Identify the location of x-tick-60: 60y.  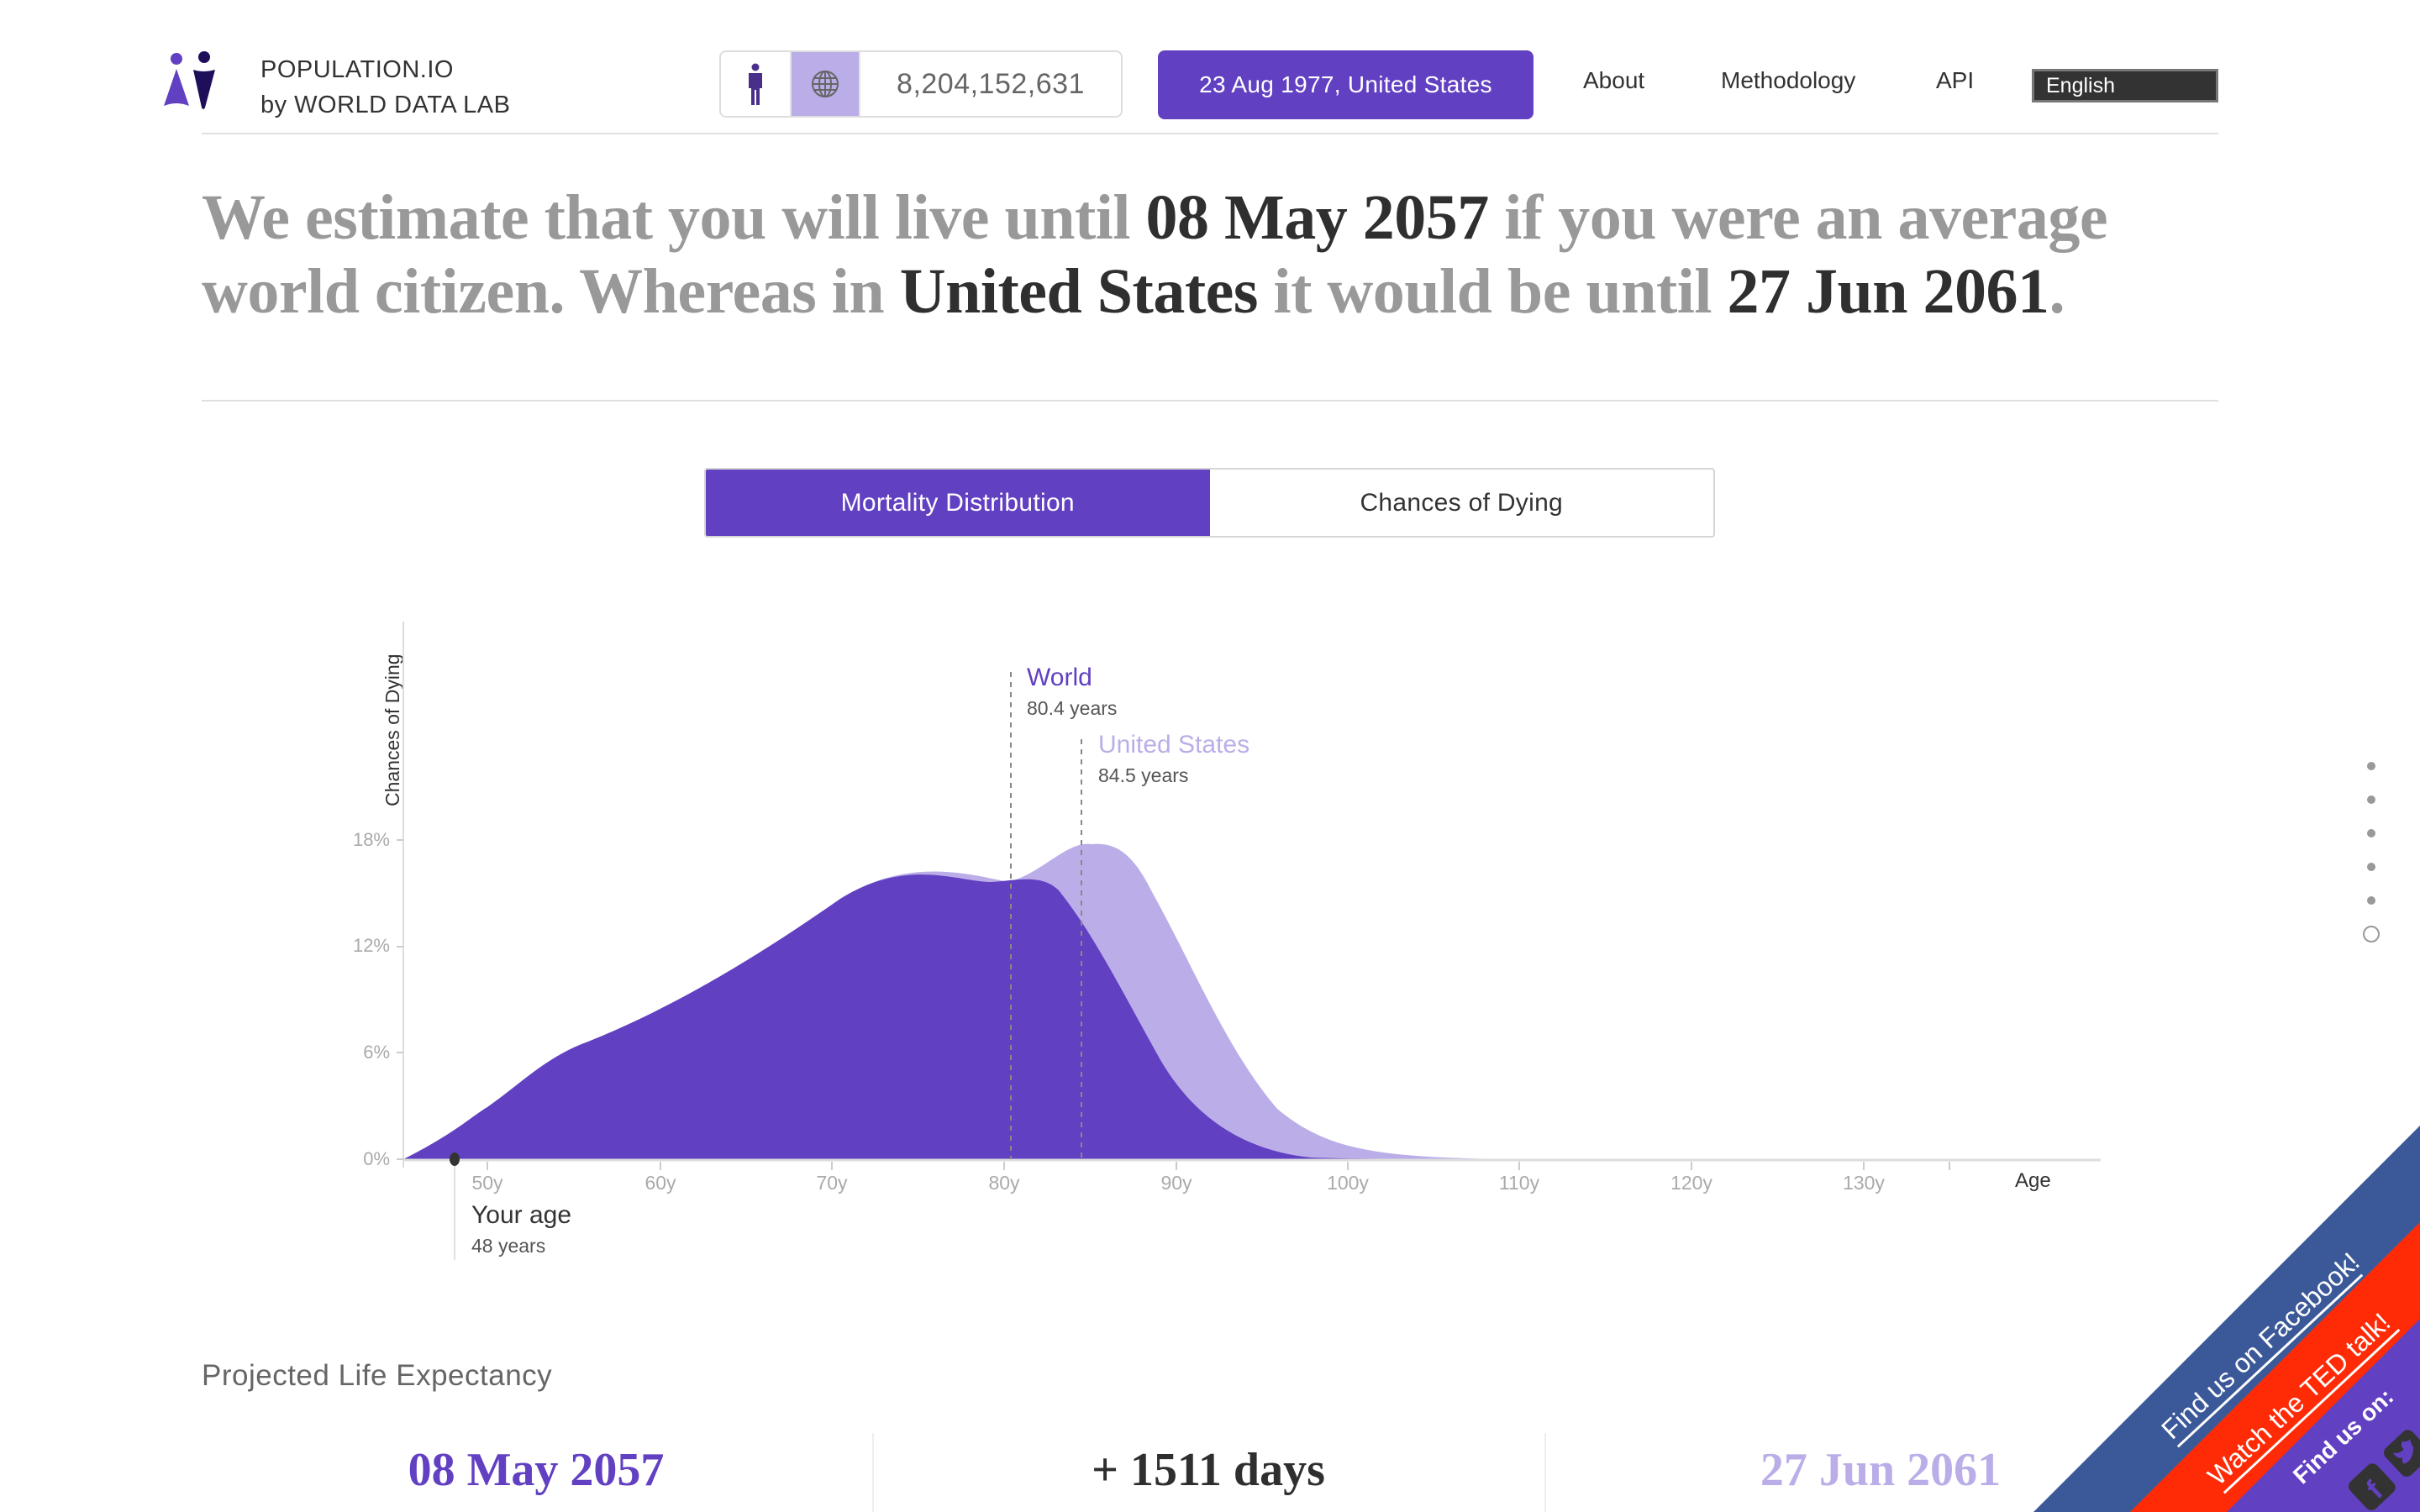
(660, 1183).